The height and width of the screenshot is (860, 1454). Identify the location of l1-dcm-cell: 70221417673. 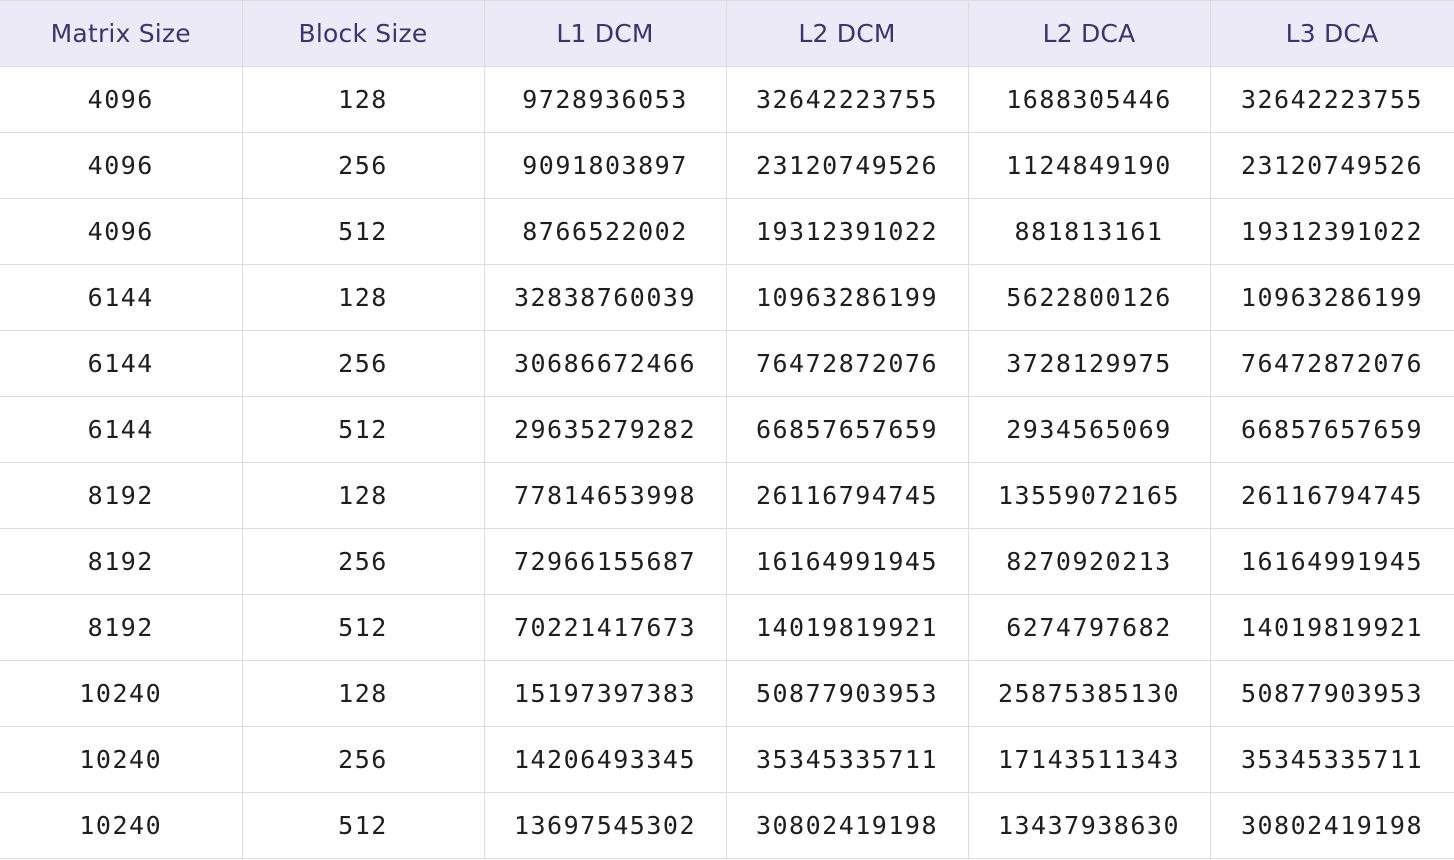
(605, 627).